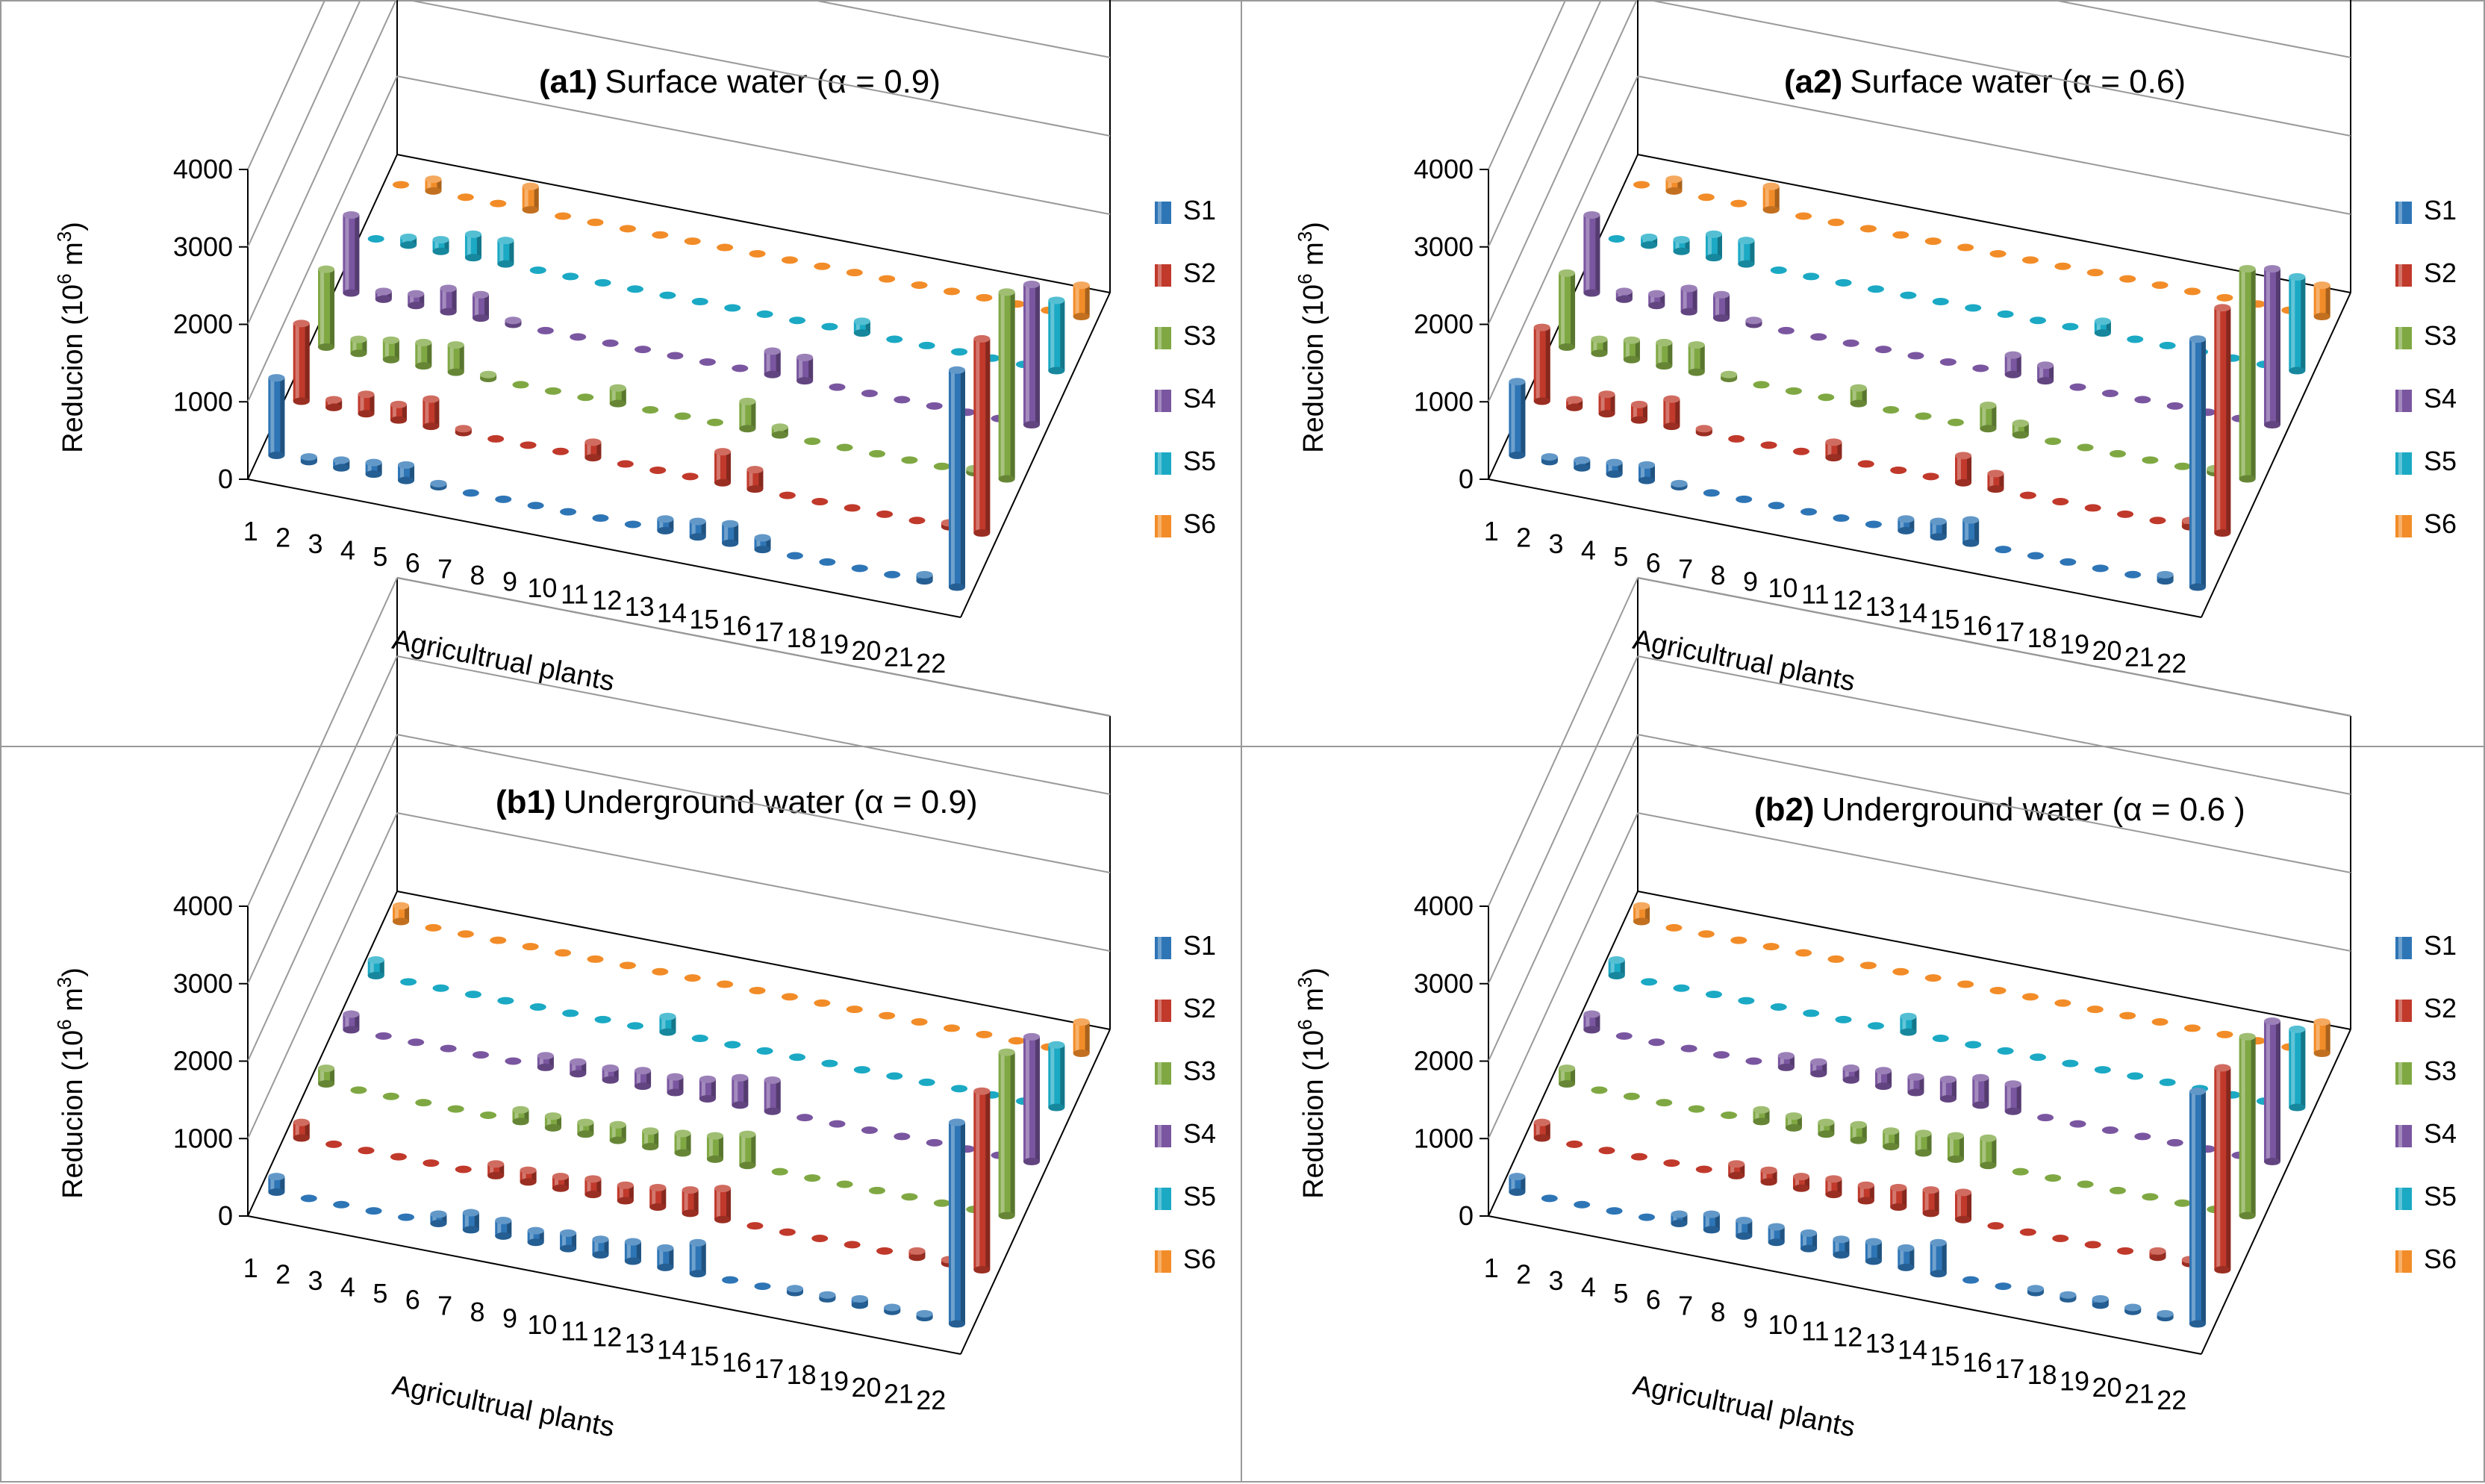  I want to click on legend-label: S5, so click(1199, 461).